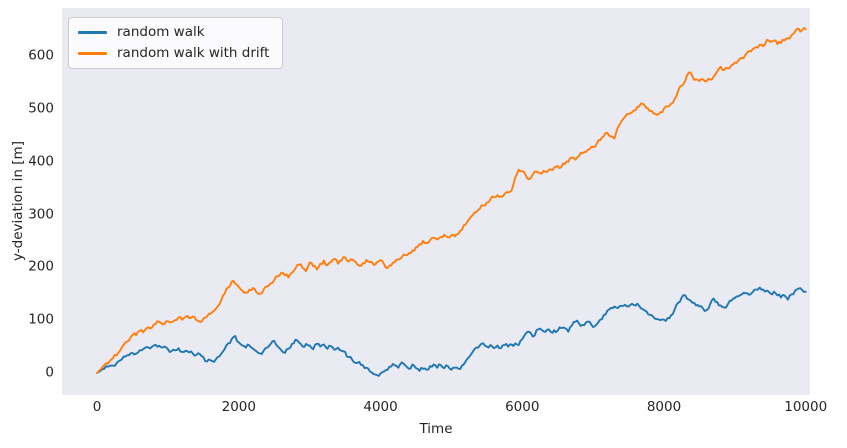  What do you see at coordinates (176, 43) in the screenshot?
I see `legend: random walk random walk with drift` at bounding box center [176, 43].